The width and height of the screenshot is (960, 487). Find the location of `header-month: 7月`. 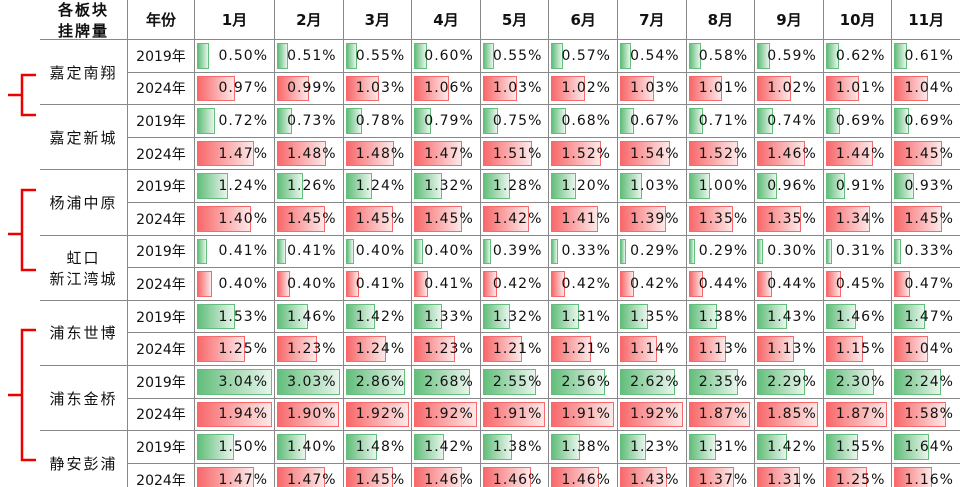

header-month: 7月 is located at coordinates (652, 20).